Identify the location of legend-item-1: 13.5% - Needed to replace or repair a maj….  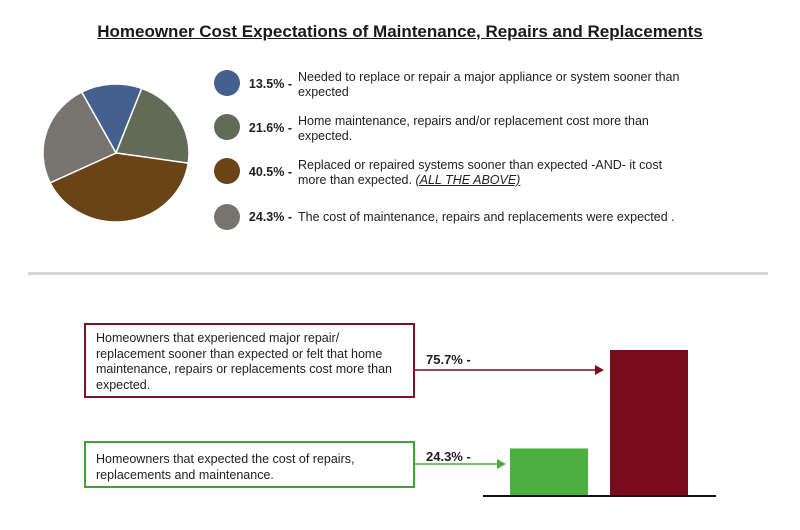
(453, 85).